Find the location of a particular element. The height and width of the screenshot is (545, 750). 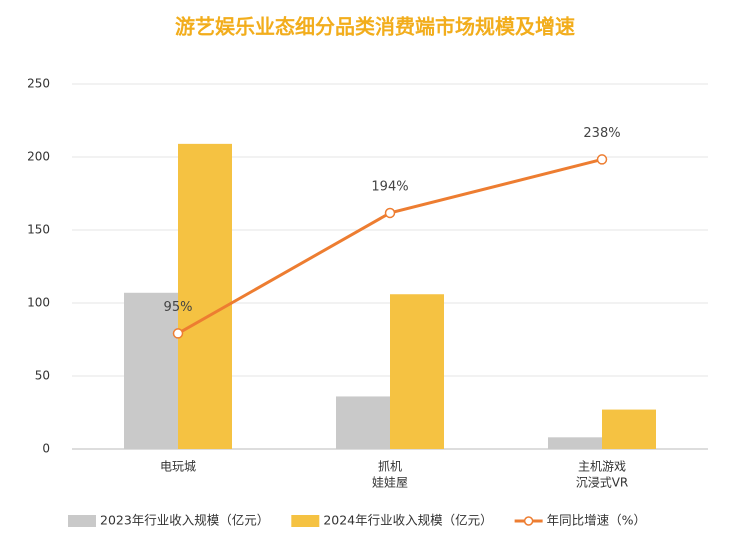

x-tick-label: 抓机 is located at coordinates (390, 467).